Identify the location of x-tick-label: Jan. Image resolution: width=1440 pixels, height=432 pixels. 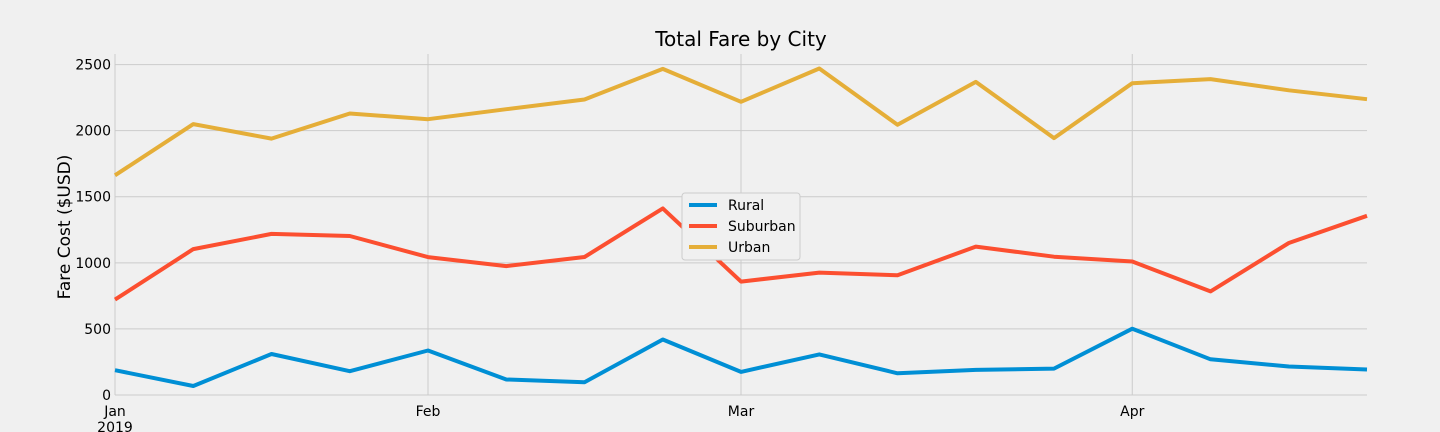
(114, 412).